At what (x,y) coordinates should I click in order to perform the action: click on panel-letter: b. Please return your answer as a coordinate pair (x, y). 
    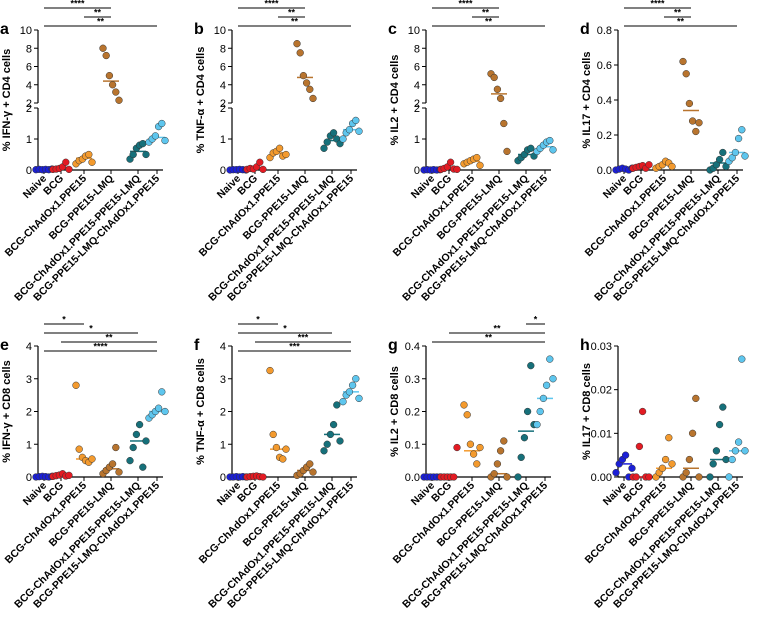
    Looking at the image, I should click on (199, 29).